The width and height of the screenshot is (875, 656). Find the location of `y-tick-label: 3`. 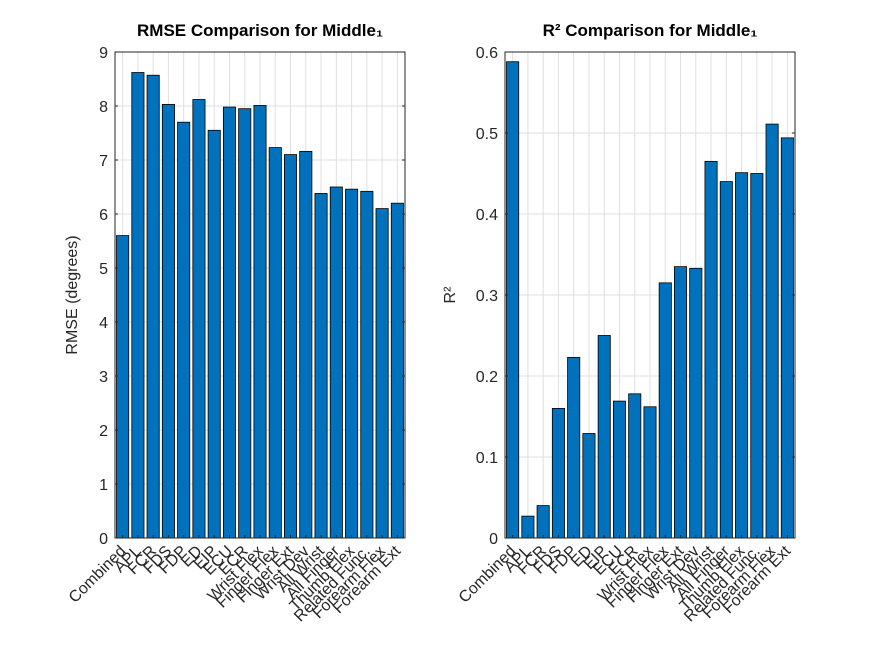

y-tick-label: 3 is located at coordinates (103, 377).